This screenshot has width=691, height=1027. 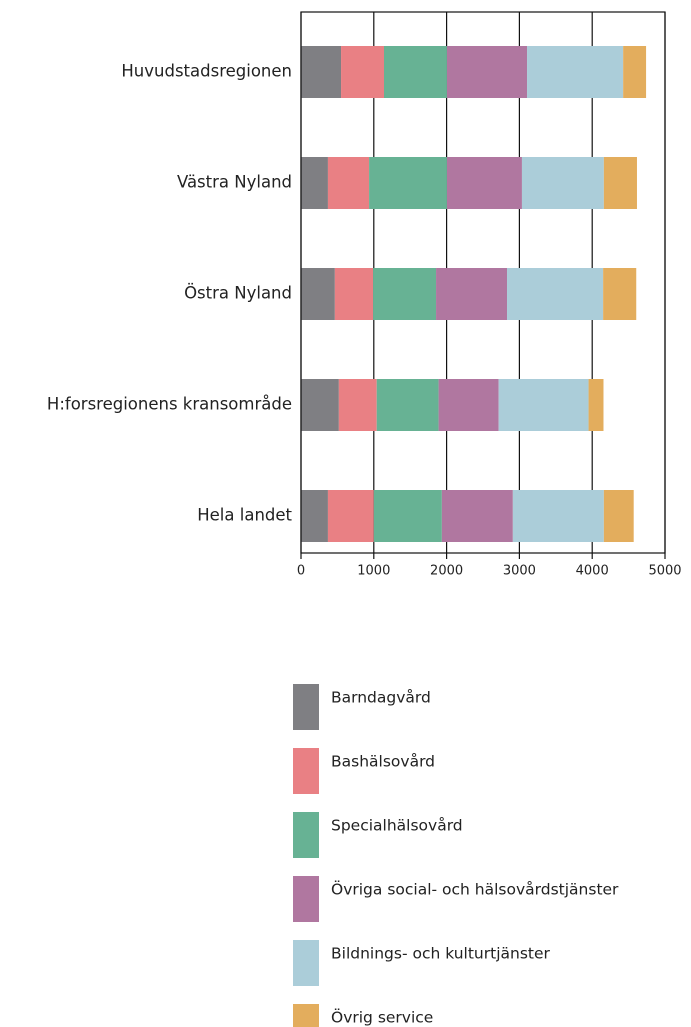 What do you see at coordinates (382, 1017) in the screenshot?
I see `legend-label: Övrig service` at bounding box center [382, 1017].